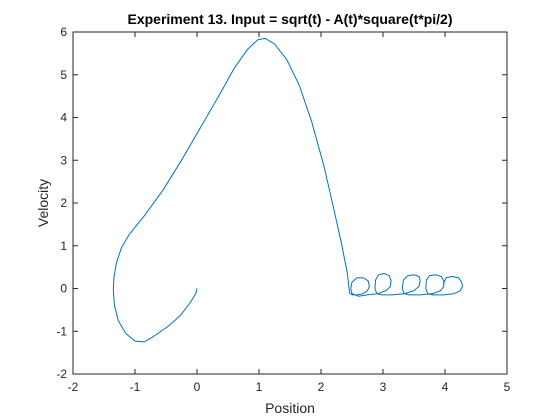 This screenshot has width=560, height=420. What do you see at coordinates (43, 203) in the screenshot?
I see `y-axis-label: Velocity` at bounding box center [43, 203].